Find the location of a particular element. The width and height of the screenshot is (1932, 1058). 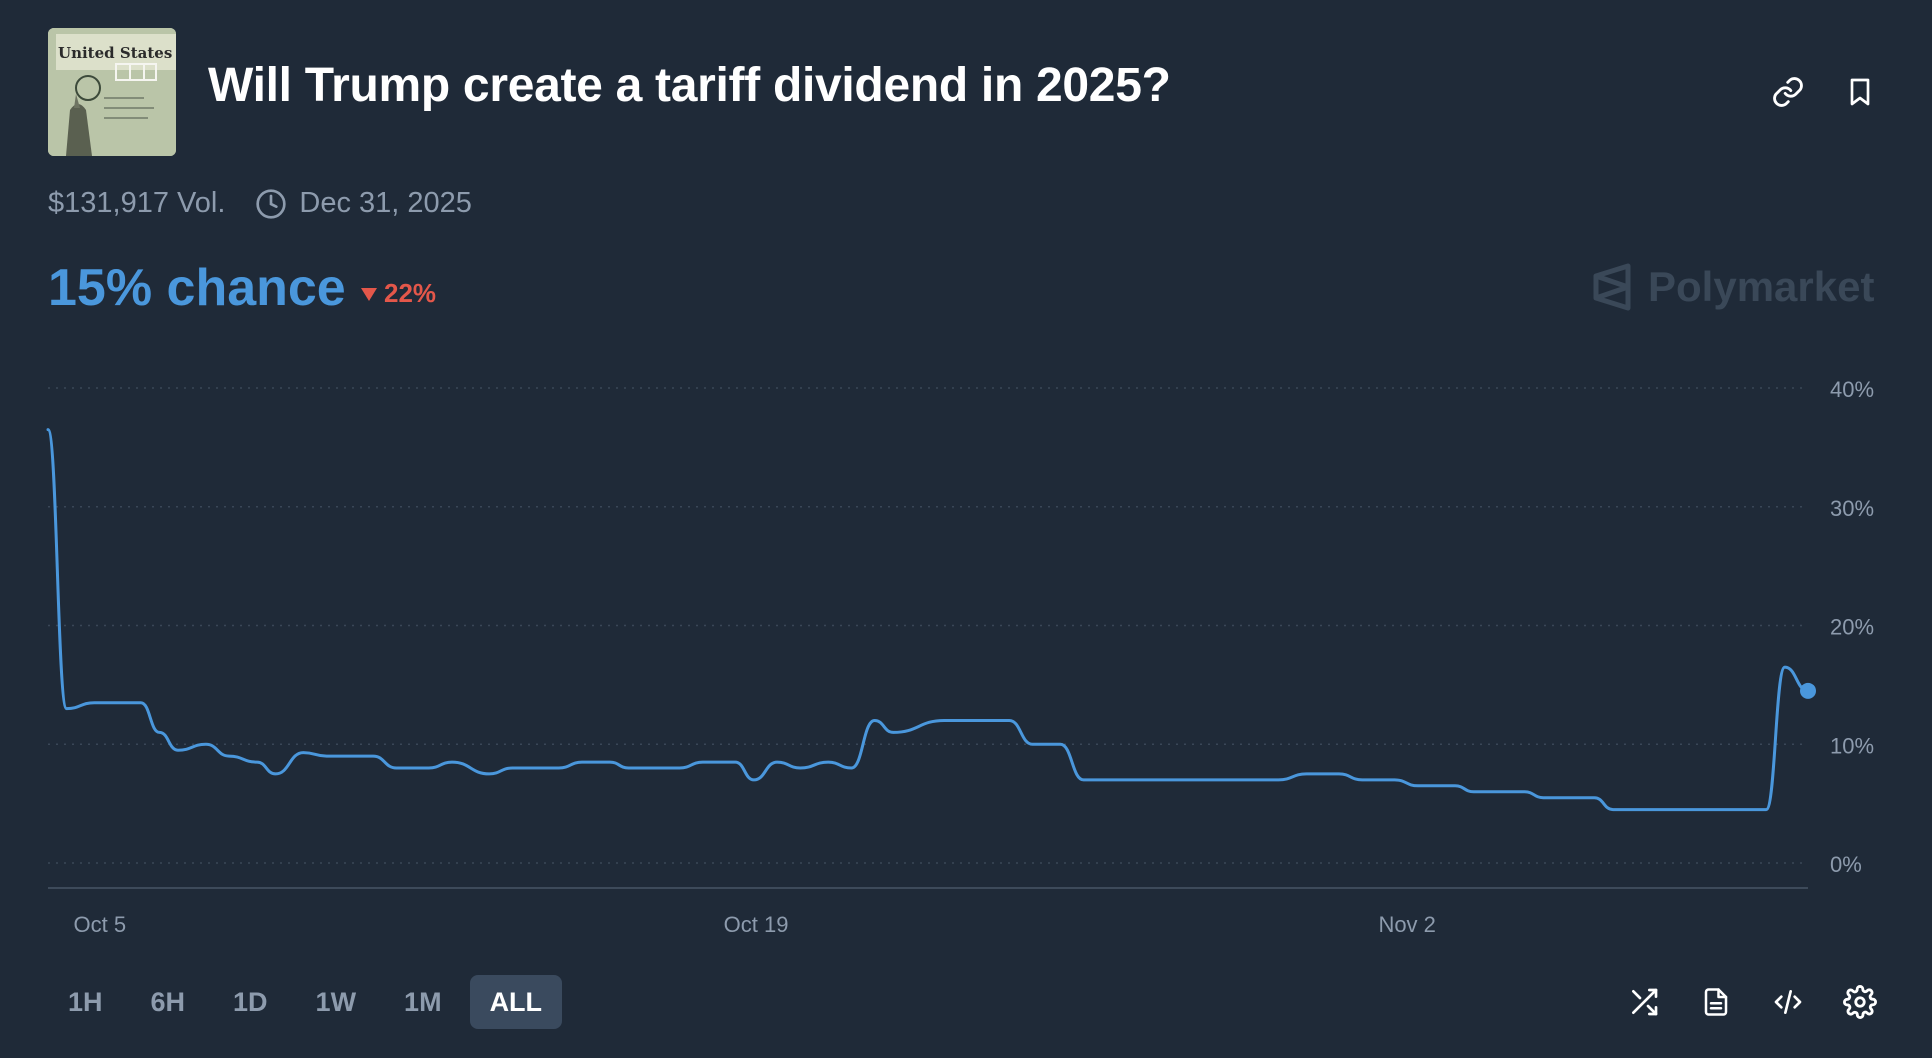

settings-icon is located at coordinates (1860, 1002).